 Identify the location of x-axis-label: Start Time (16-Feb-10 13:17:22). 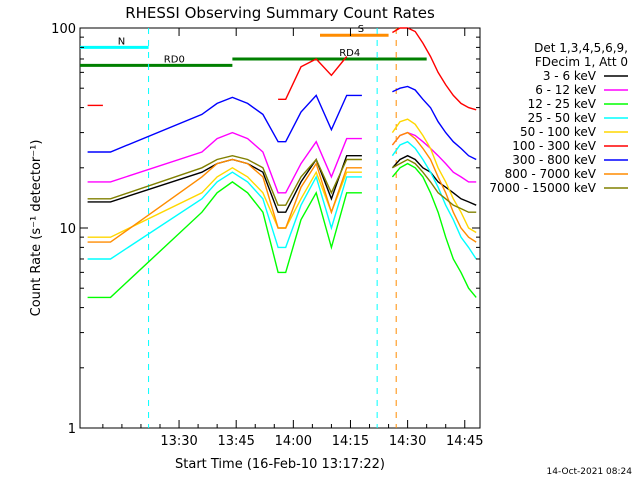
(280, 464).